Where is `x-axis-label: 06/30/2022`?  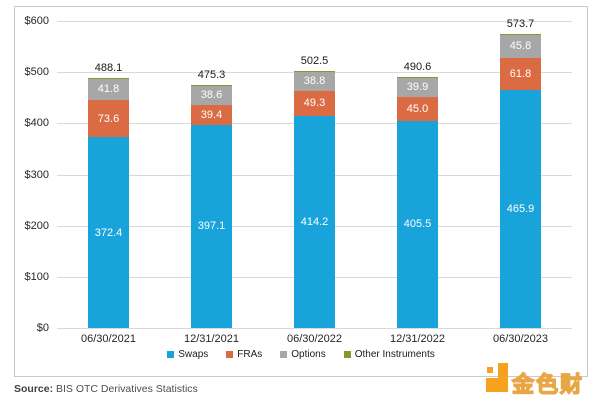
x-axis-label: 06/30/2022 is located at coordinates (314, 339).